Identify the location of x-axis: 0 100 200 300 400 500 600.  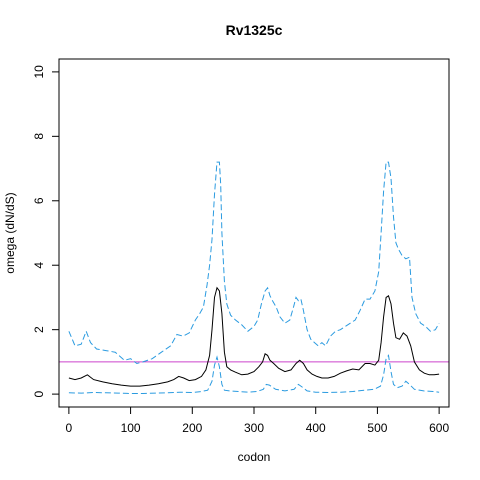
(257, 420).